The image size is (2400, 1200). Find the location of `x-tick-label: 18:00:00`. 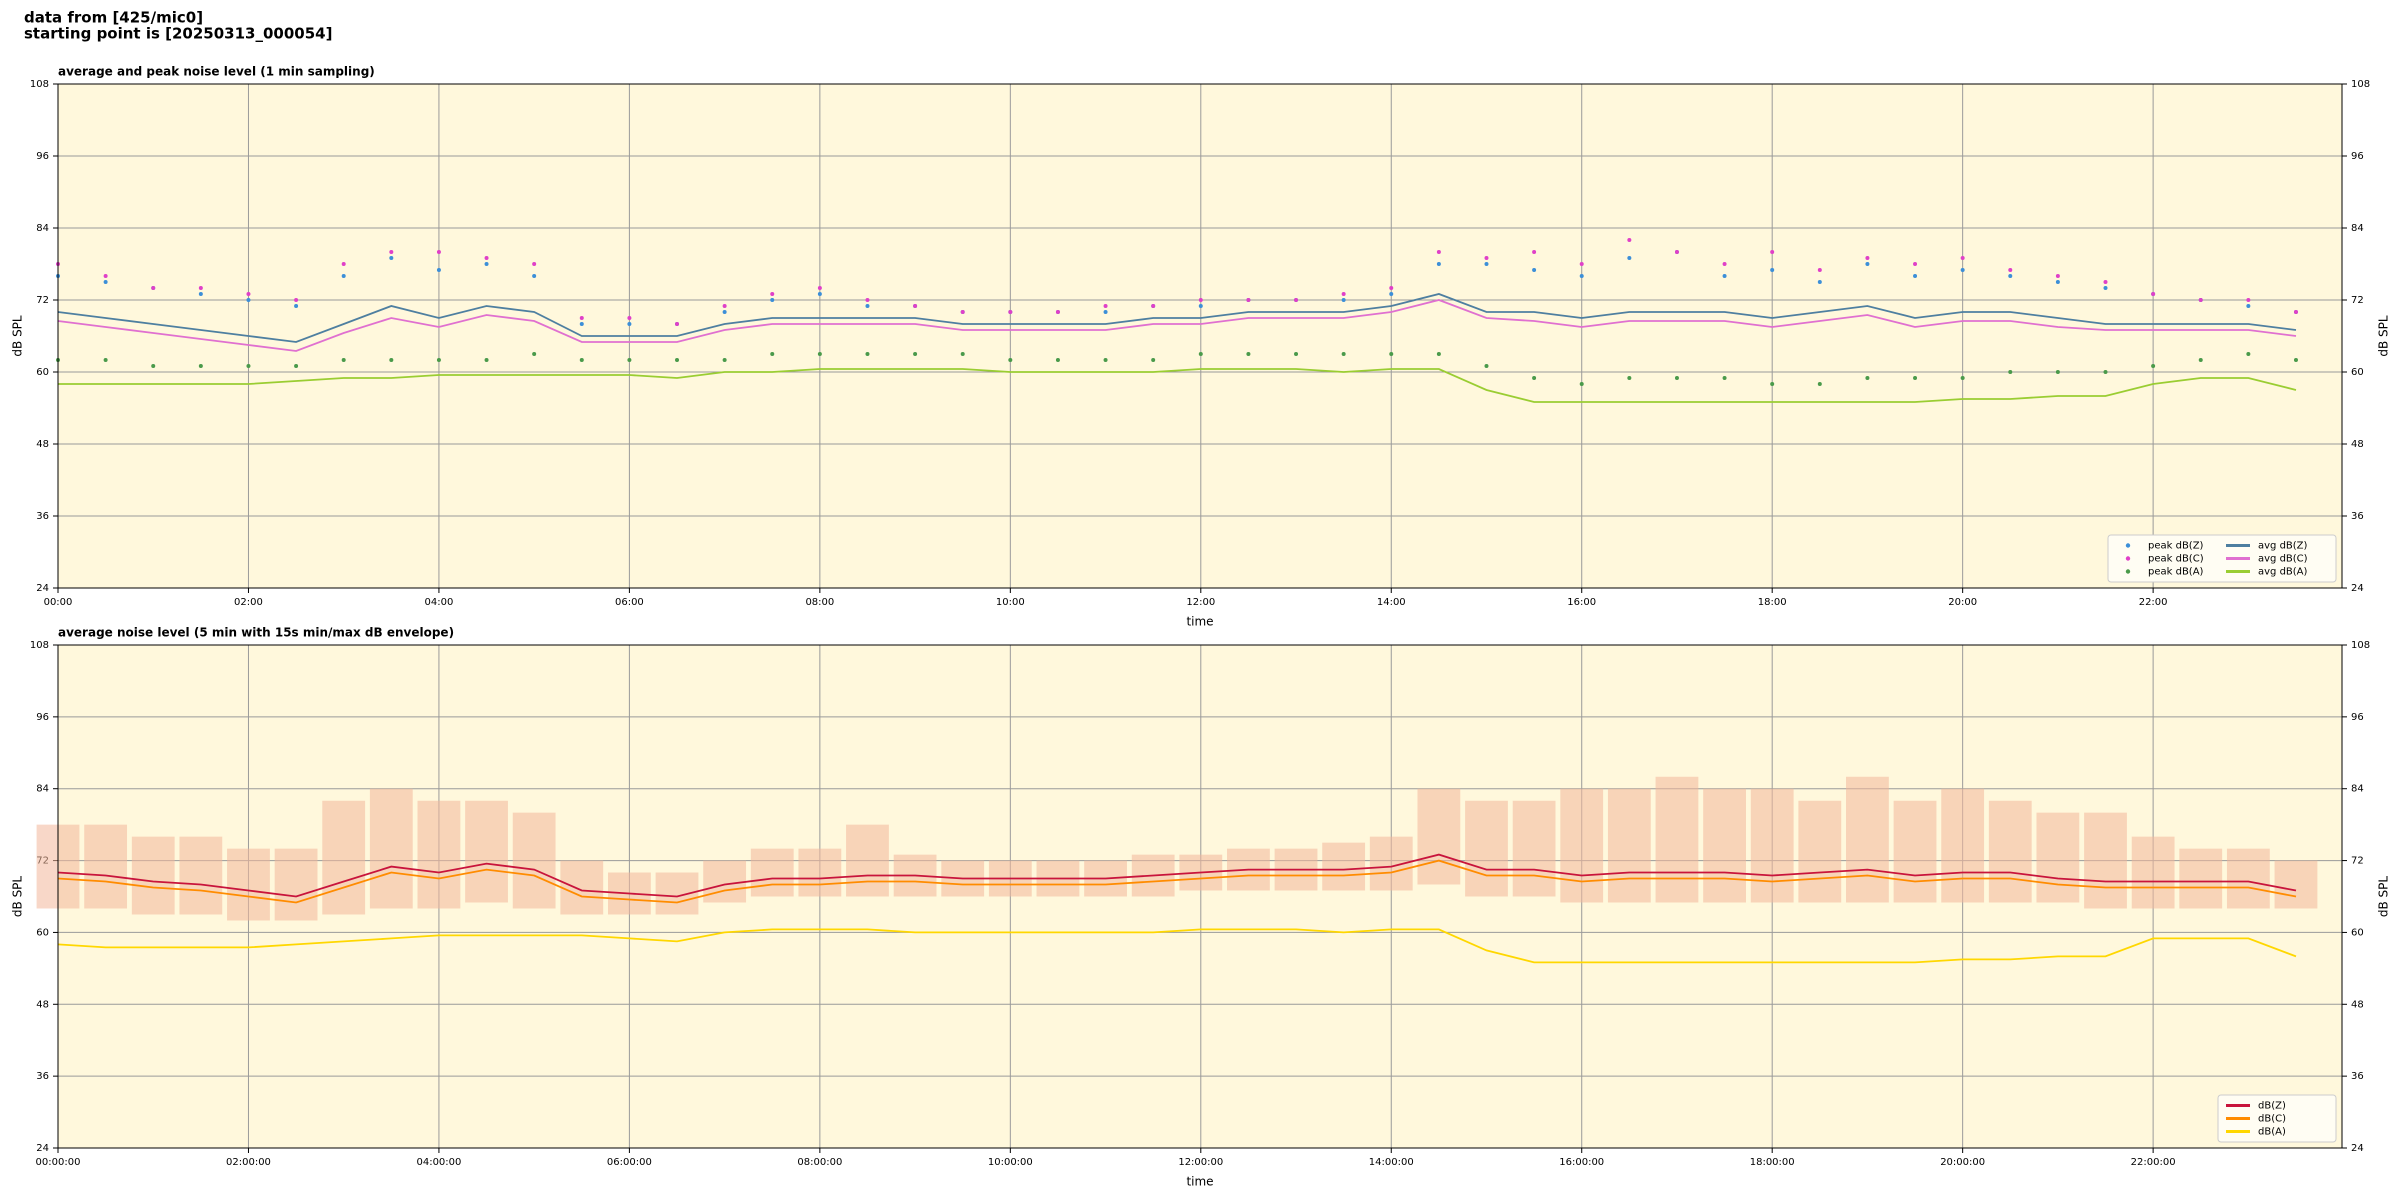

x-tick-label: 18:00:00 is located at coordinates (1772, 1162).